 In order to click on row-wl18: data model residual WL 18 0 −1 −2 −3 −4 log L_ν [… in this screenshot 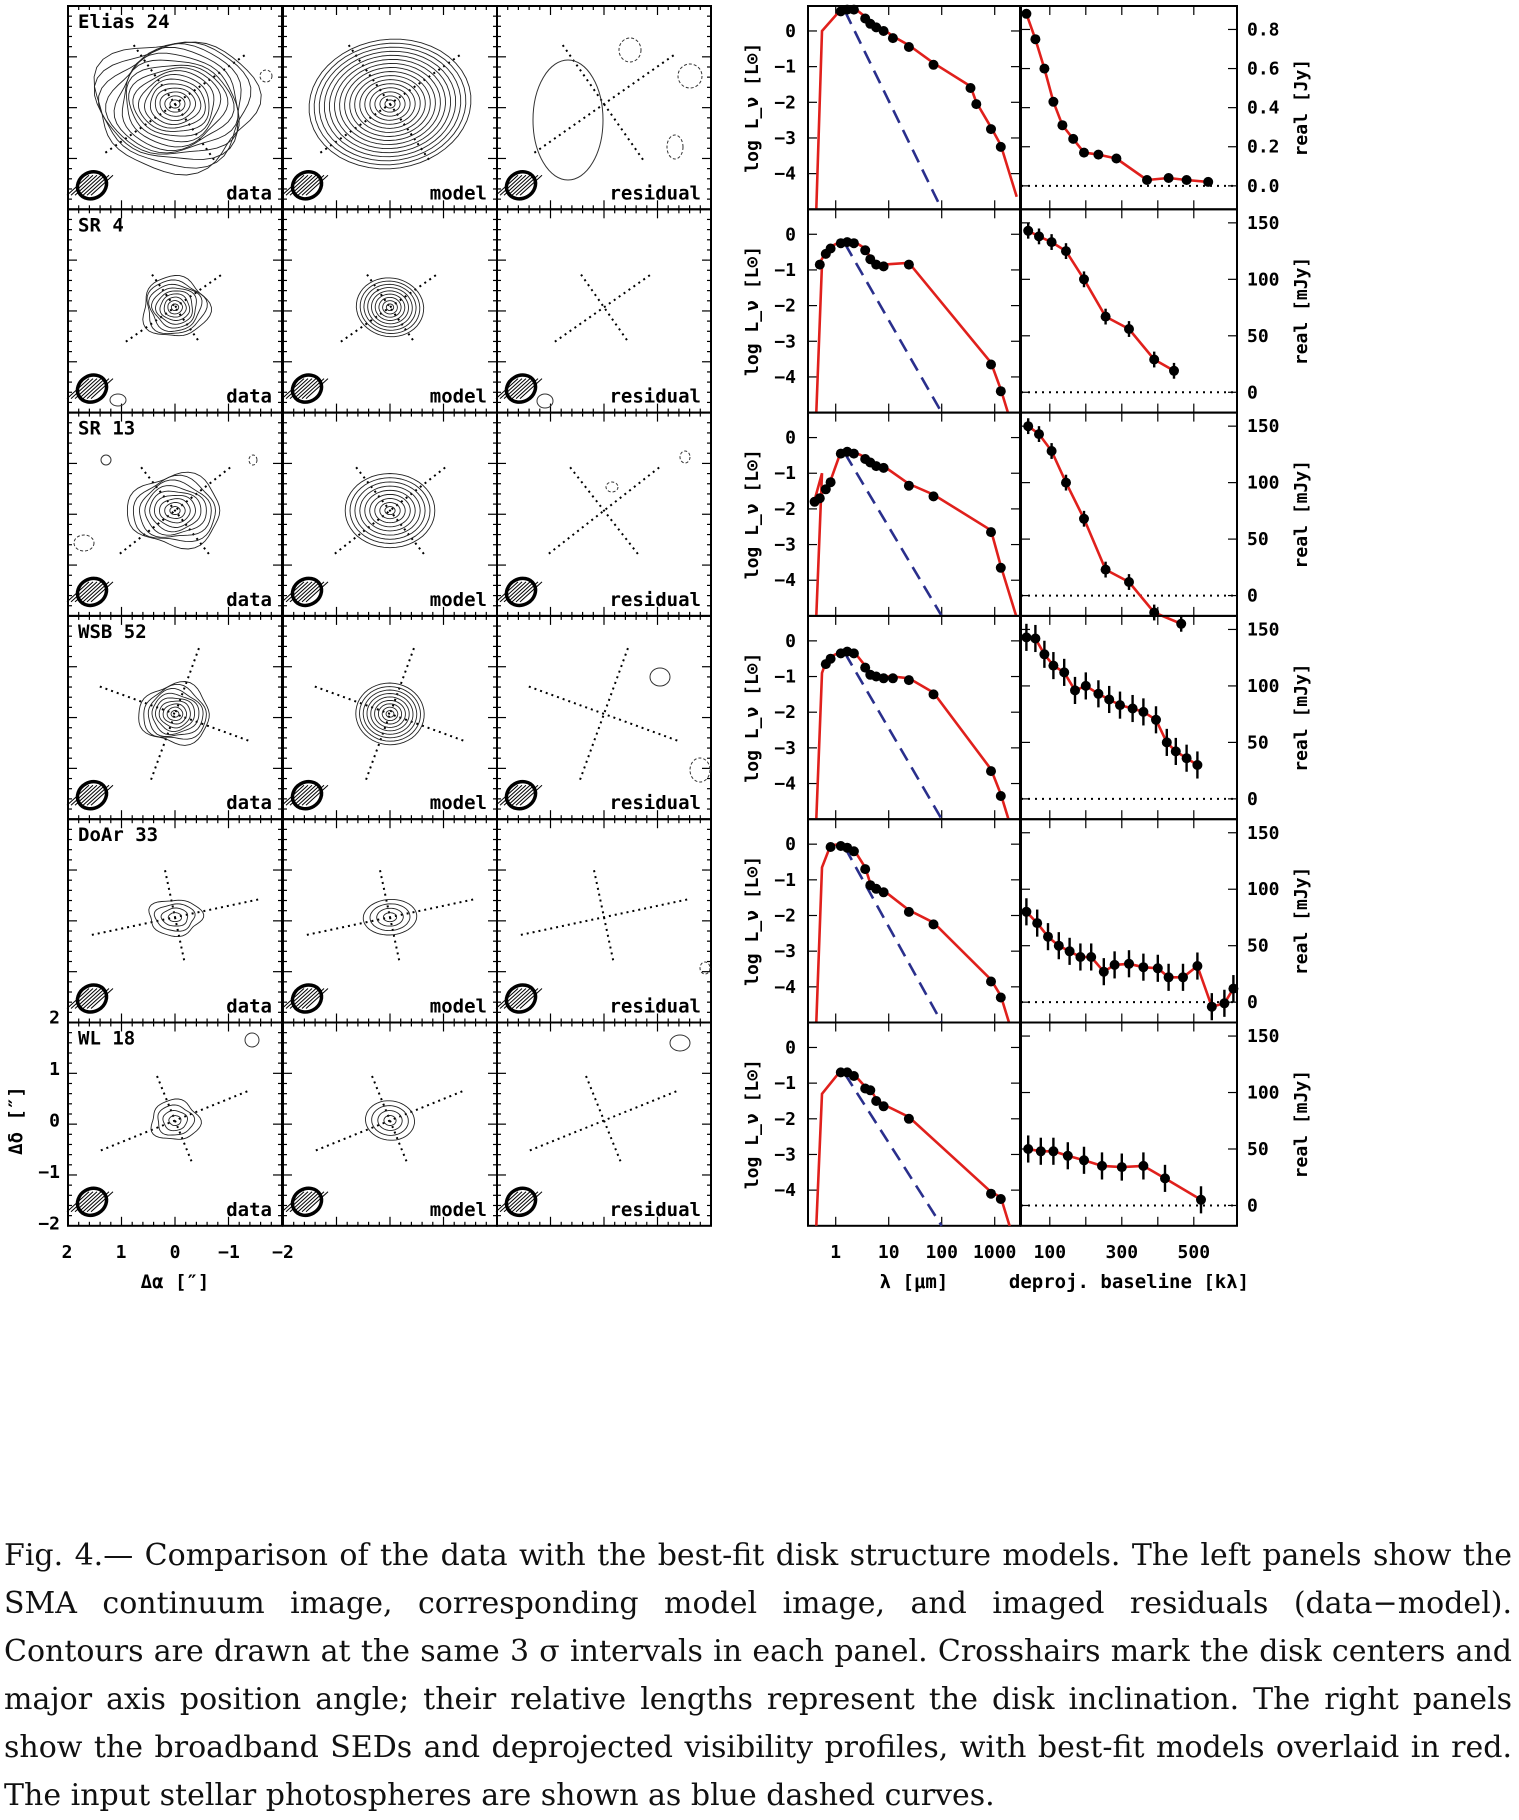, I will do `click(689, 1124)`.